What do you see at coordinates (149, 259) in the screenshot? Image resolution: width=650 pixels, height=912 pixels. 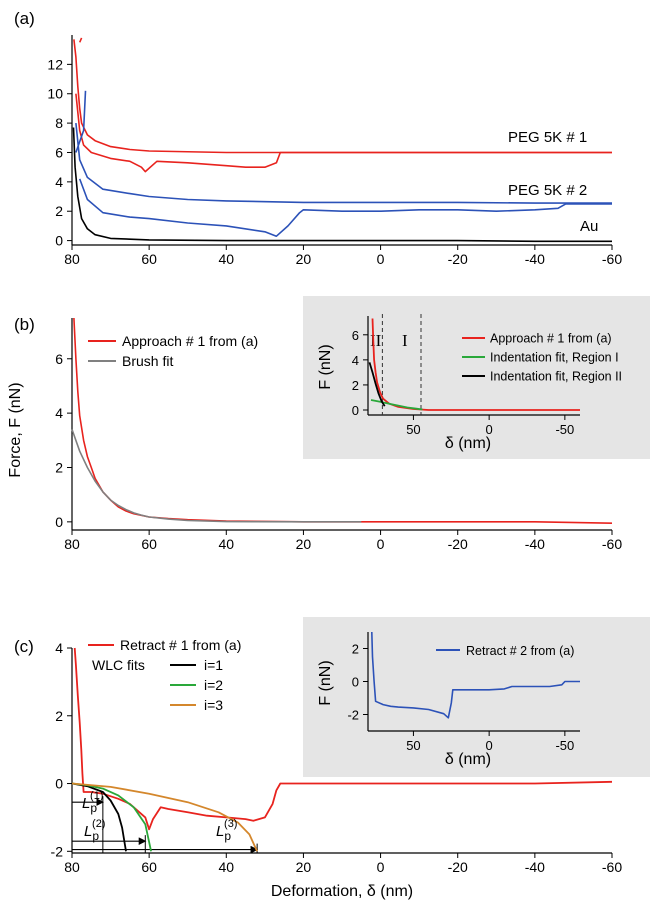 I see `panel-a-x-tick-label: 60` at bounding box center [149, 259].